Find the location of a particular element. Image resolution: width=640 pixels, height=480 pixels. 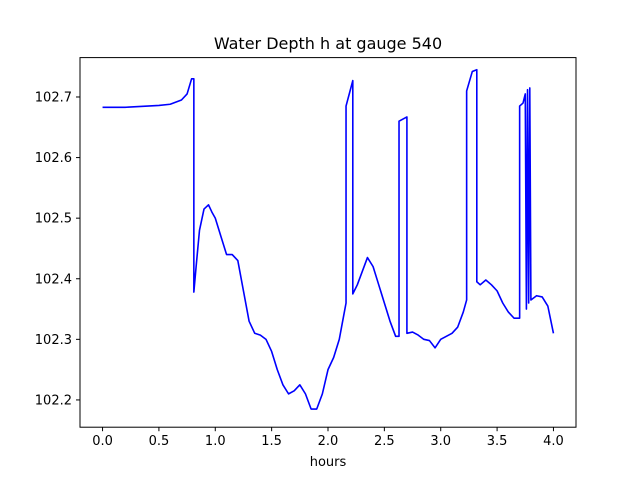

y-tick-label: 102.3 is located at coordinates (53, 340).